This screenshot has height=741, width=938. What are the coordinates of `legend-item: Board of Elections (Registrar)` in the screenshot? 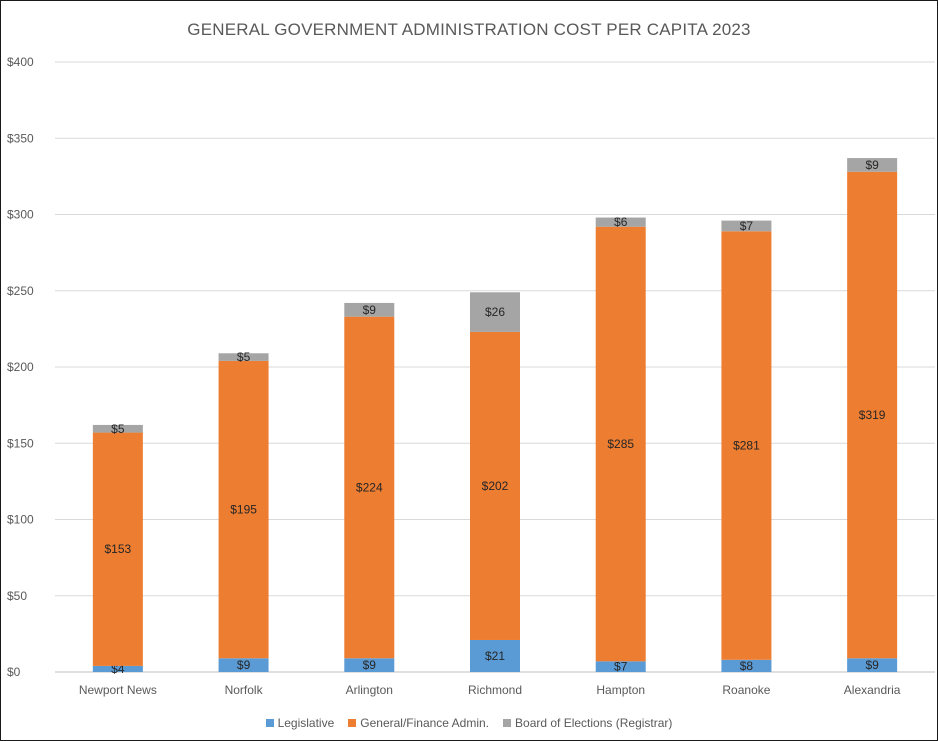 It's located at (587, 723).